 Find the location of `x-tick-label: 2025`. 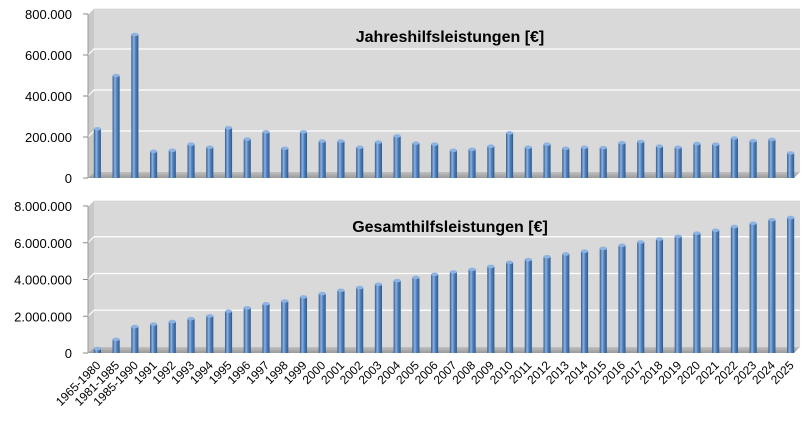

x-tick-label: 2025 is located at coordinates (782, 372).